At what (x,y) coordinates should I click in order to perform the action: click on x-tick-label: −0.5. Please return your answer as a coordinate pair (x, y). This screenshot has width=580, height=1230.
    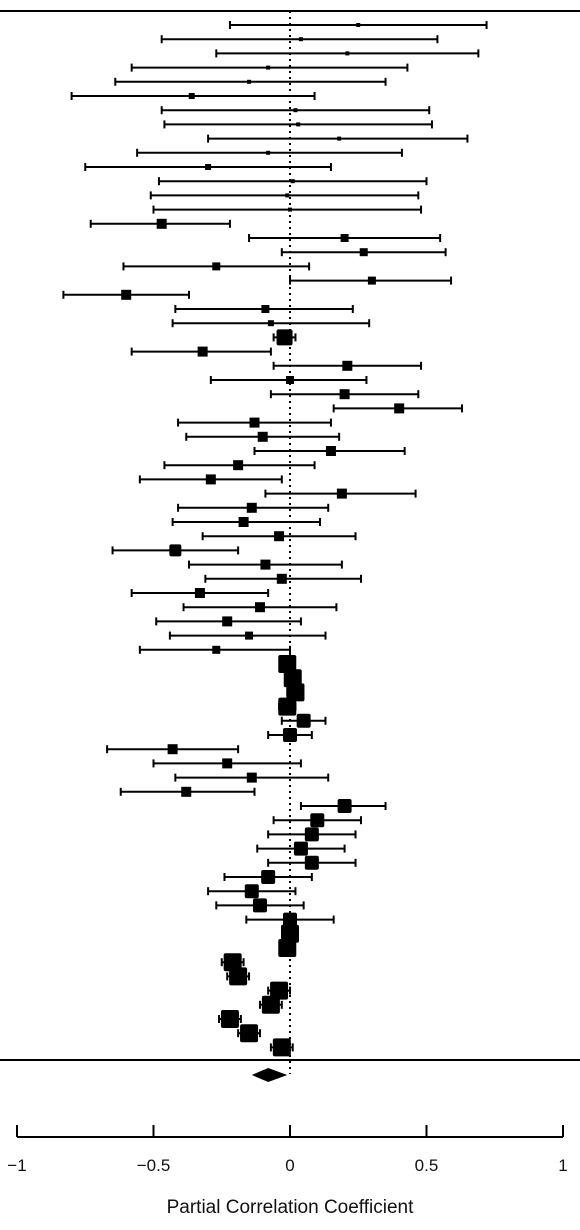
    Looking at the image, I should click on (154, 1165).